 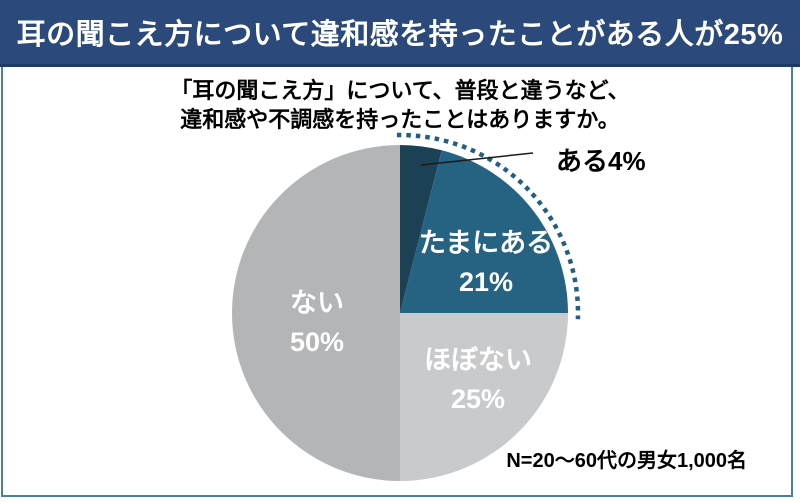 I want to click on sample-note: N=20〜60代の男女1,000名, so click(x=626, y=461).